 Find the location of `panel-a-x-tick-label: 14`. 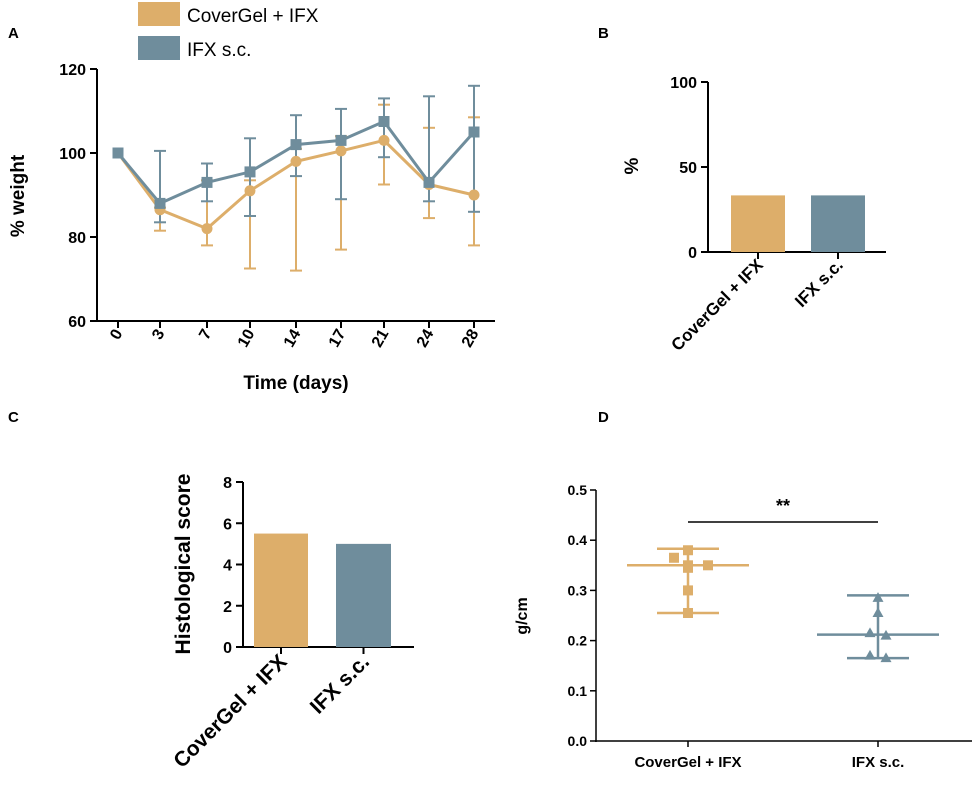

panel-a-x-tick-label: 14 is located at coordinates (293, 338).